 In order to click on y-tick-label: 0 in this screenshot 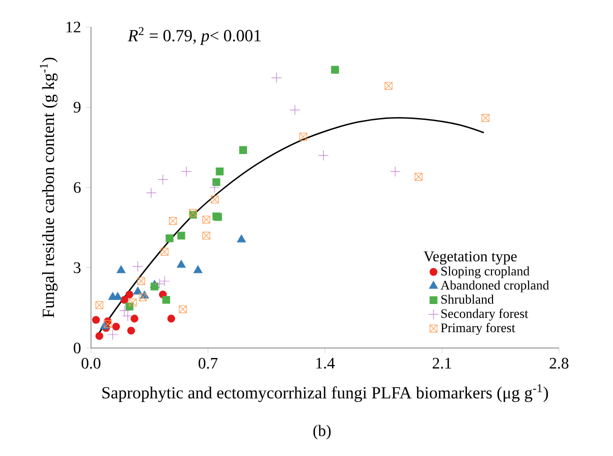, I will do `click(77, 348)`.